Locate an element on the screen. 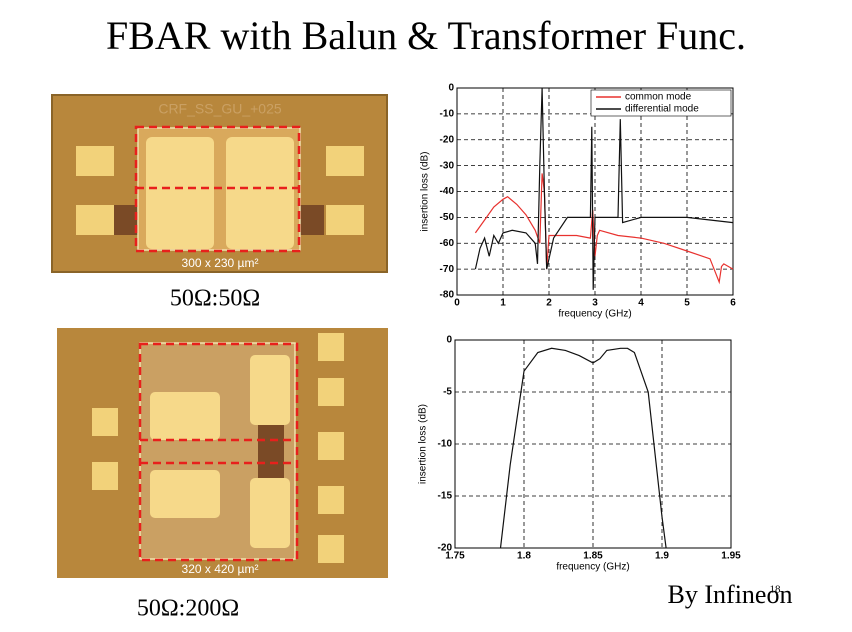 Image resolution: width=852 pixels, height=632 pixels. x-tick-label: 6 is located at coordinates (733, 303).